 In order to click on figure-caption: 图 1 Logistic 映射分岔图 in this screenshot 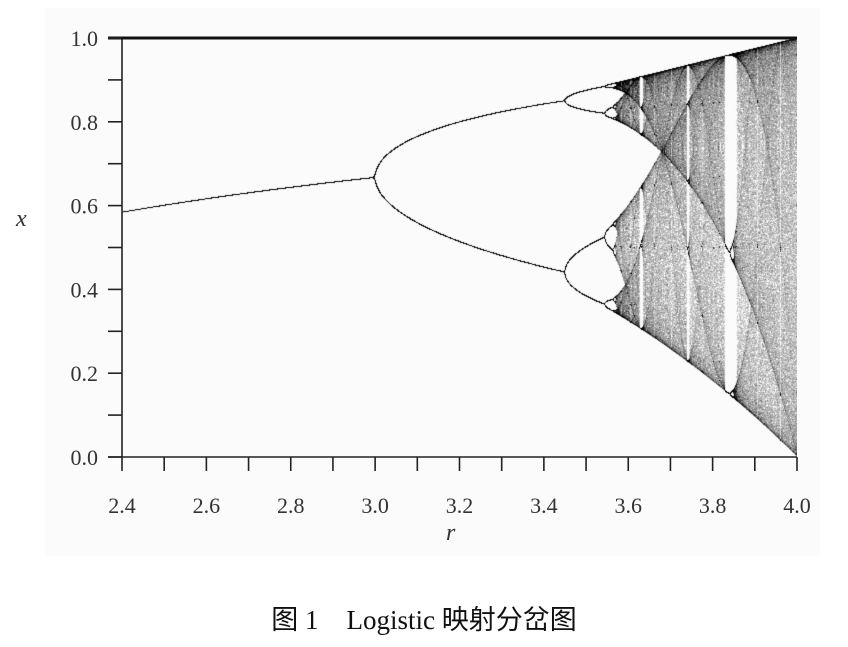, I will do `click(424, 617)`.